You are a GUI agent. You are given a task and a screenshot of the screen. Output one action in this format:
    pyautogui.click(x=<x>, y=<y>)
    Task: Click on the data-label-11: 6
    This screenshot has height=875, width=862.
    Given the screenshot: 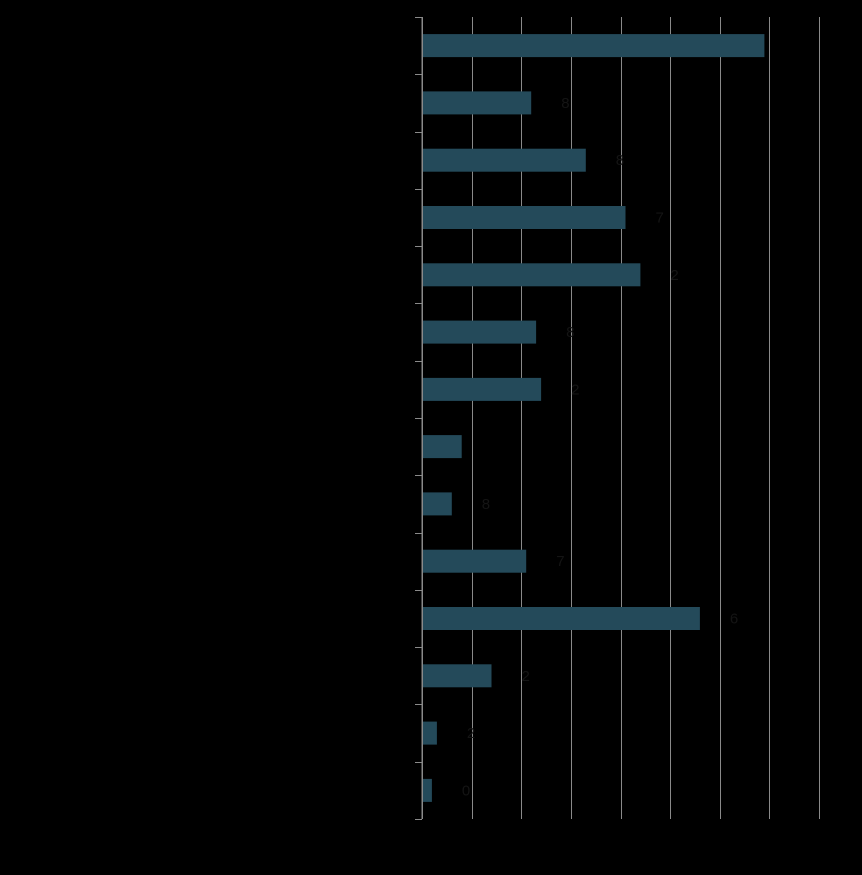 What is the action you would take?
    pyautogui.click(x=734, y=619)
    